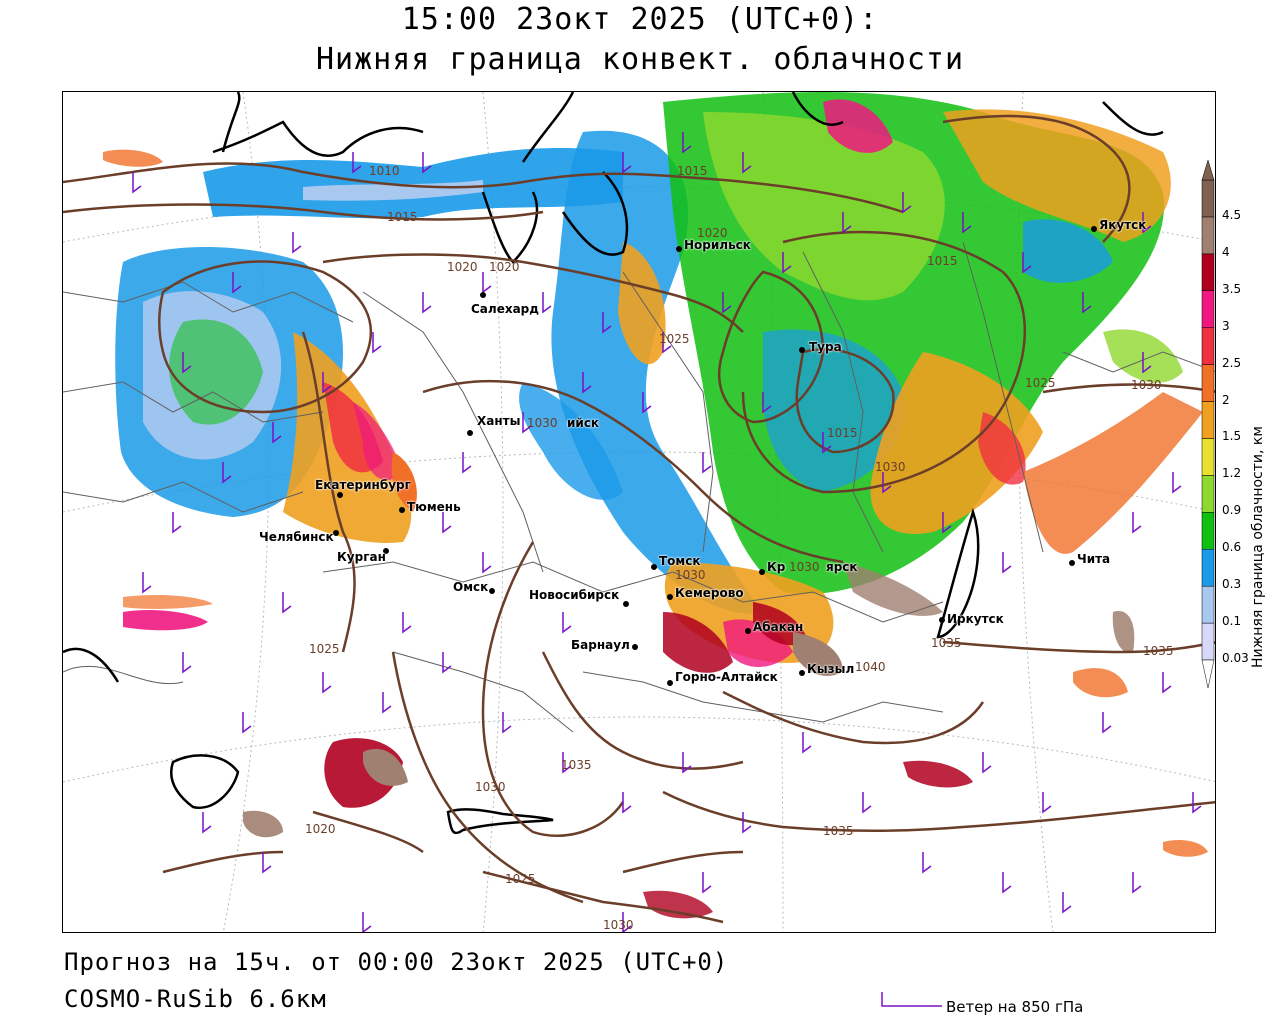 The height and width of the screenshot is (1024, 1280). I want to click on wind-barb-icon, so click(911, 999).